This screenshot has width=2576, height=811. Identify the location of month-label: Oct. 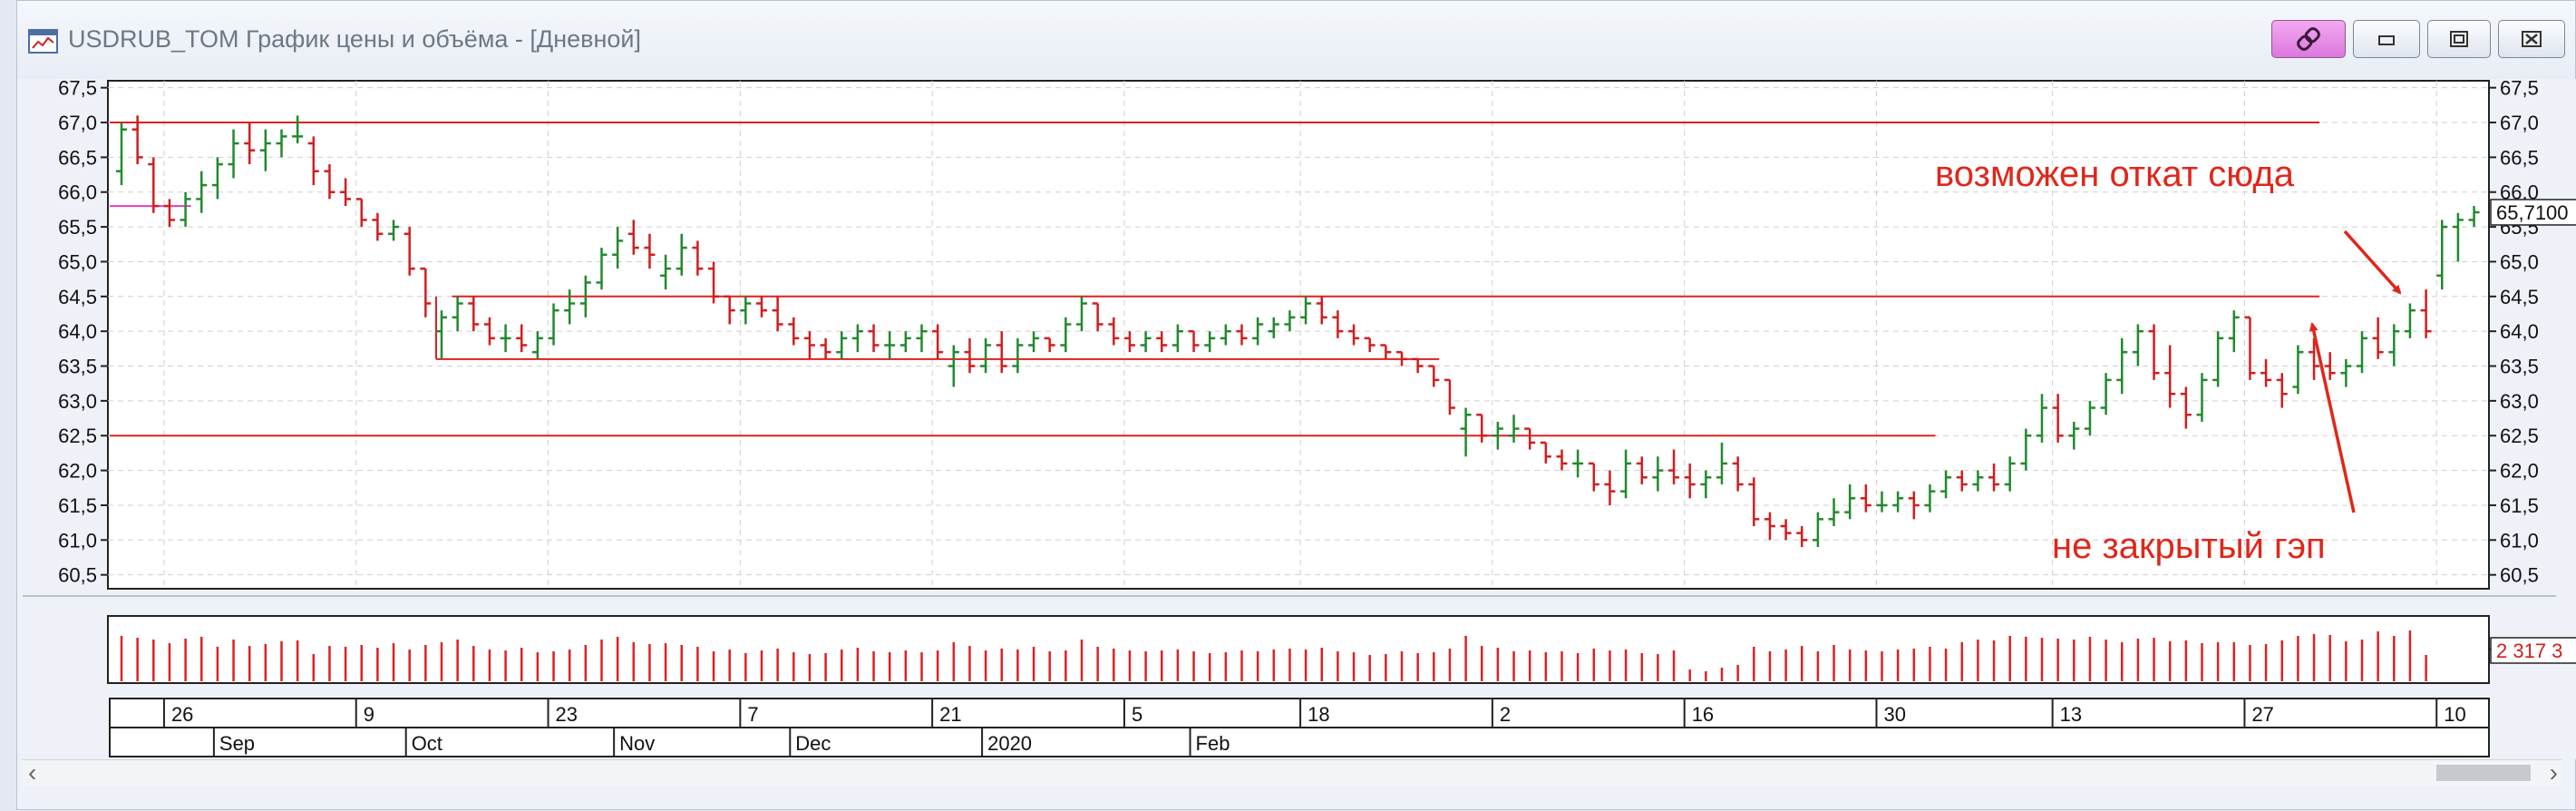
(427, 743).